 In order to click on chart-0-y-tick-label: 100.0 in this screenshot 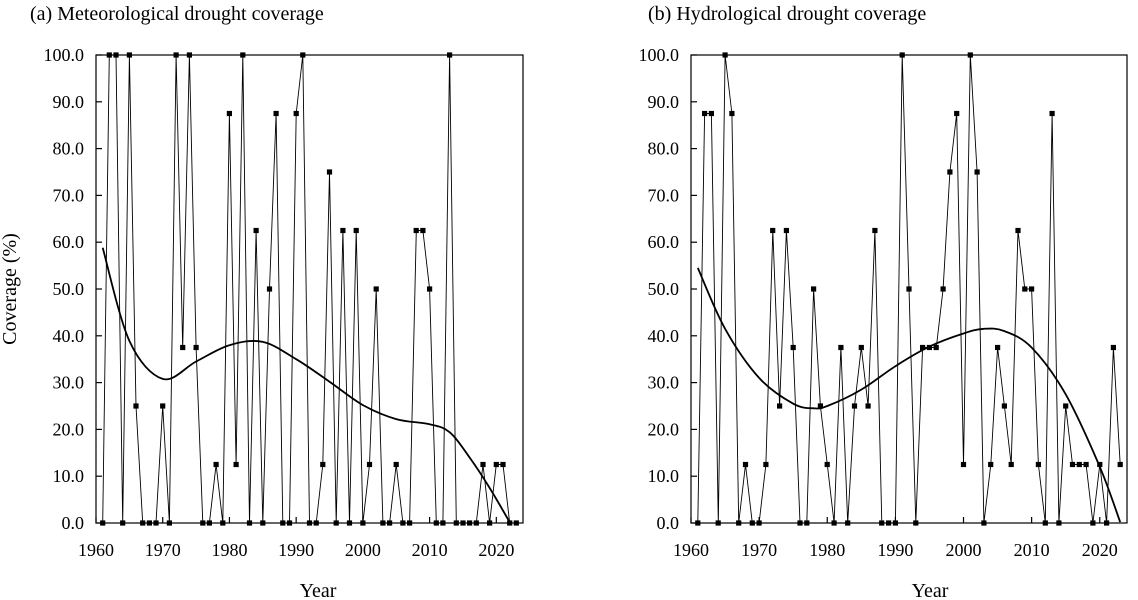, I will do `click(64, 55)`.